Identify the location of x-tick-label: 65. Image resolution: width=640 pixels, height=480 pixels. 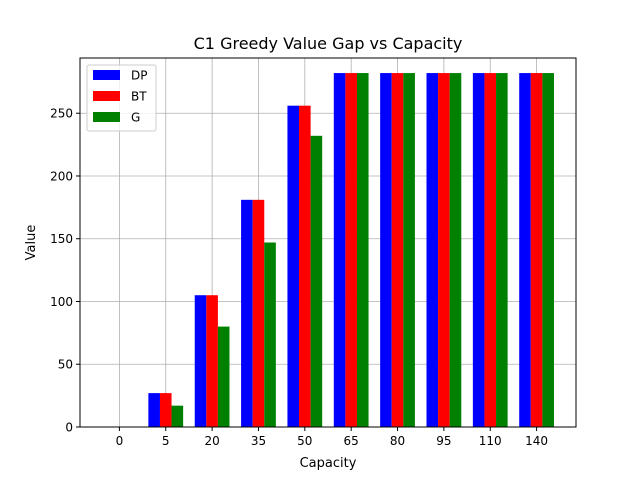
(351, 441).